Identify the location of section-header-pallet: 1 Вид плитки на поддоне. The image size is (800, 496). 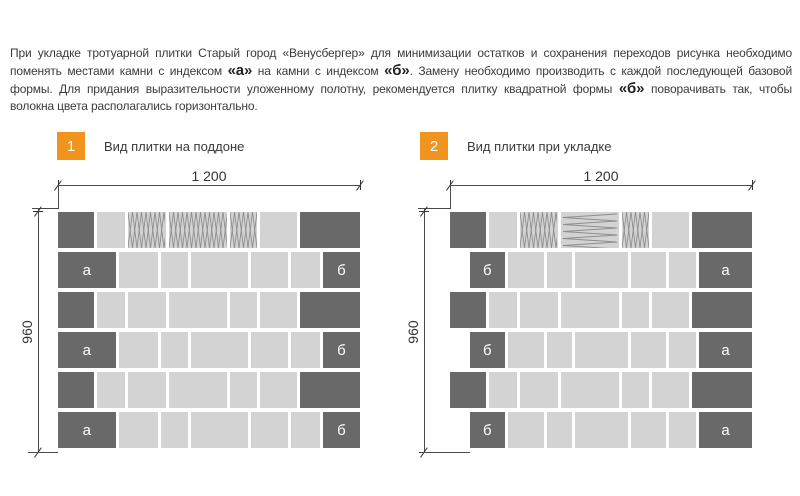
(150, 146).